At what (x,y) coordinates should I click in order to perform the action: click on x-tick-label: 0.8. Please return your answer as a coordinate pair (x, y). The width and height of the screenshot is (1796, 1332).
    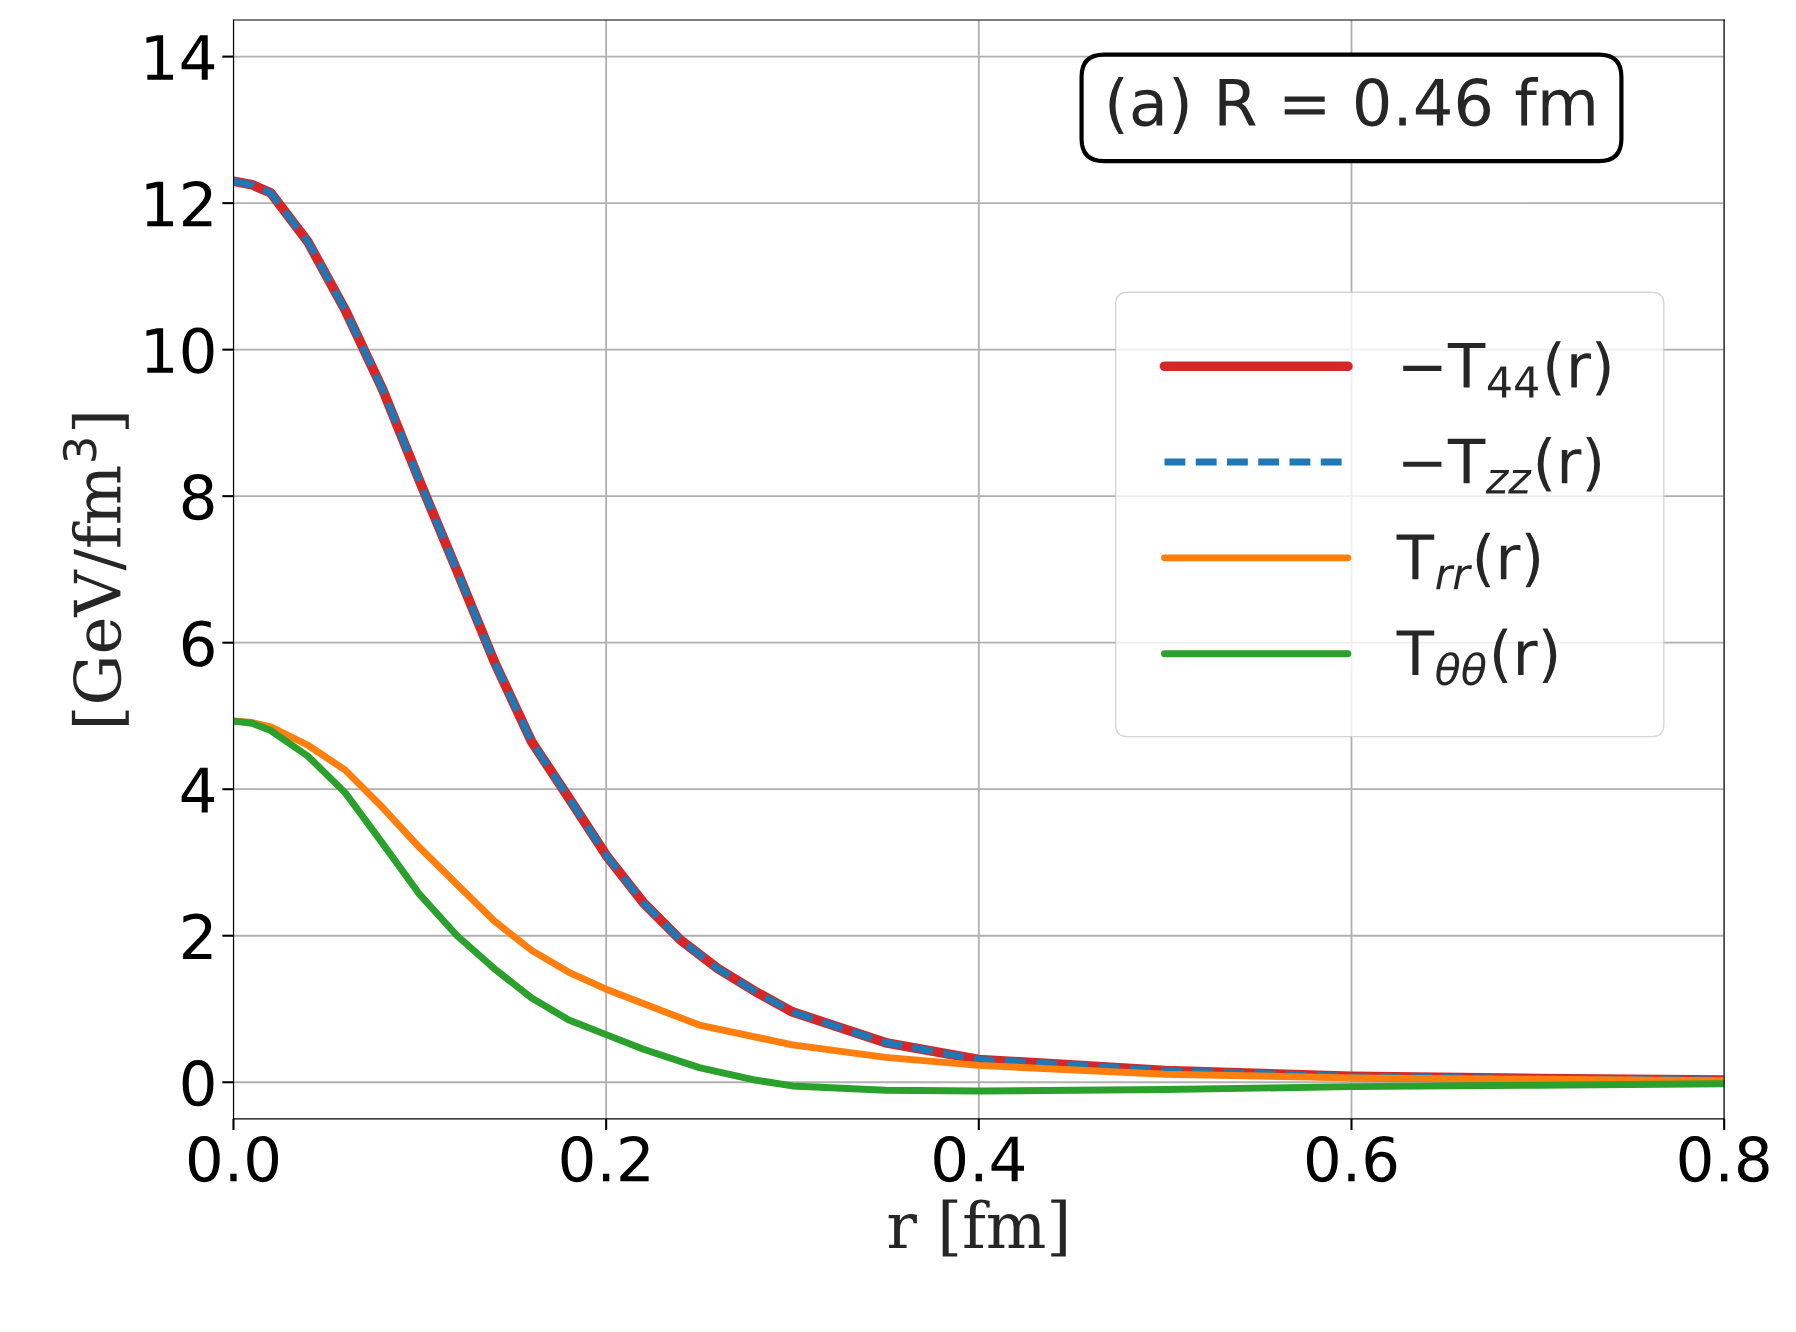
    Looking at the image, I should click on (1724, 1159).